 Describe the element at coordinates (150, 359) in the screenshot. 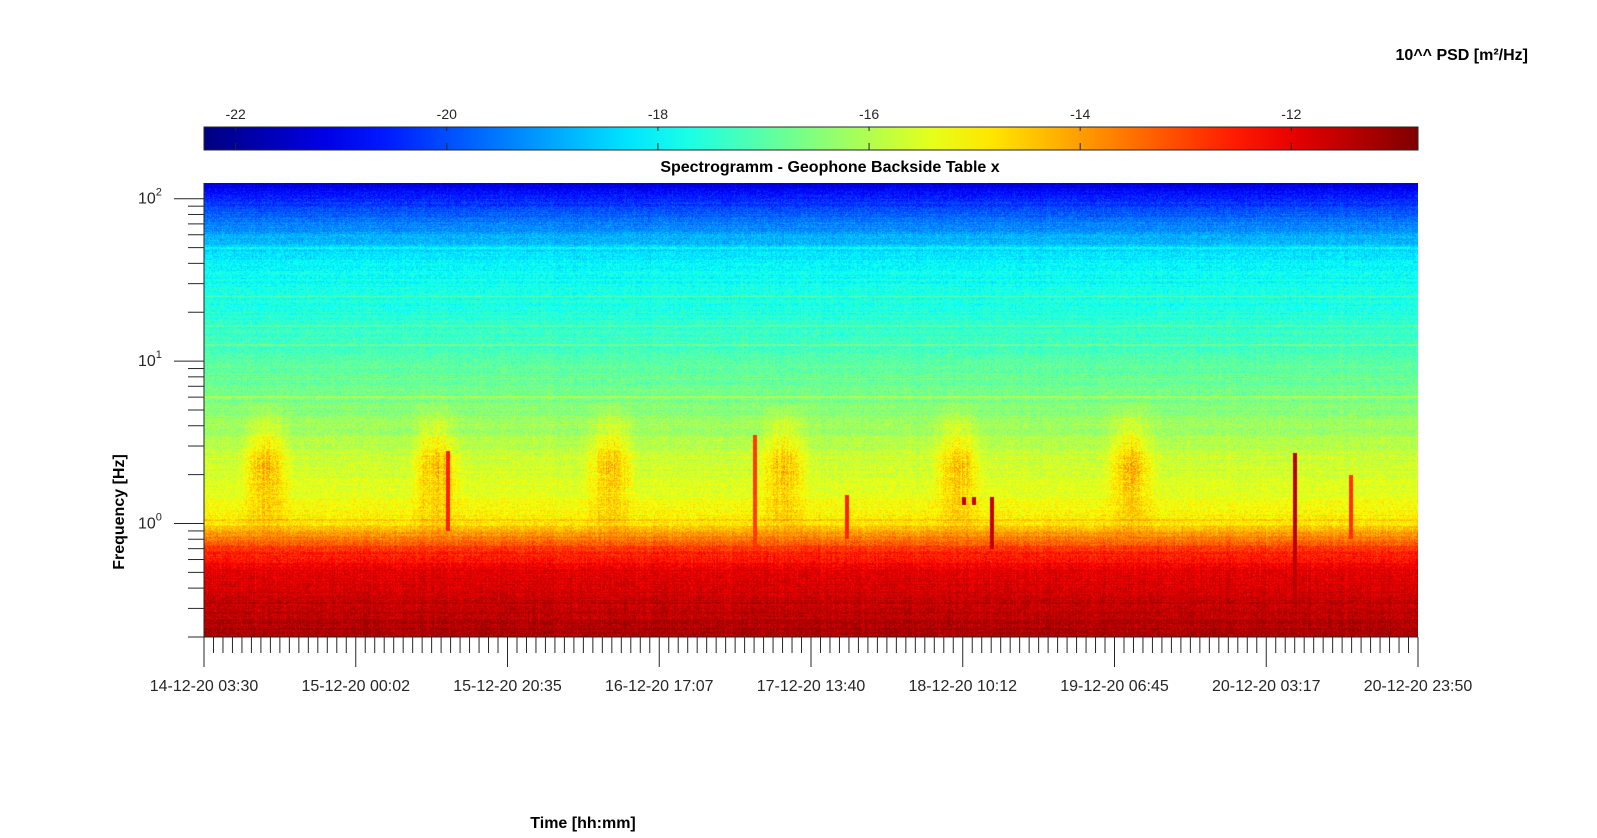

I see `y-tick-label: 10¹` at that location.